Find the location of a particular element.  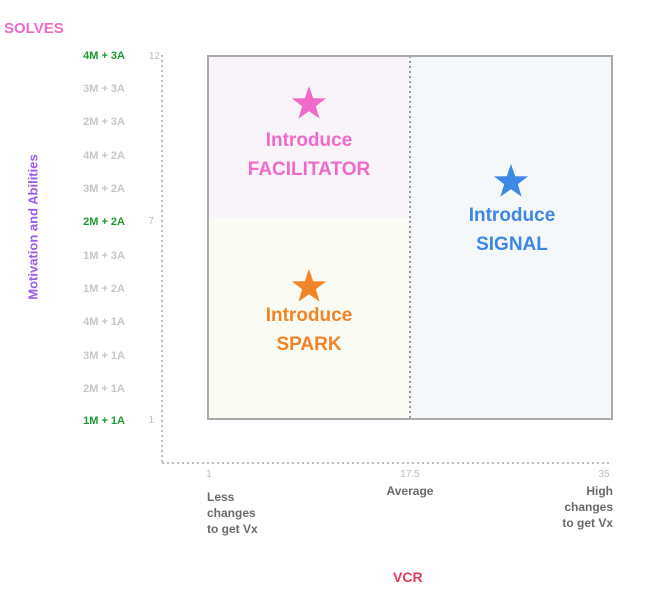

y-tick-label: 1M + 3A is located at coordinates (104, 256).